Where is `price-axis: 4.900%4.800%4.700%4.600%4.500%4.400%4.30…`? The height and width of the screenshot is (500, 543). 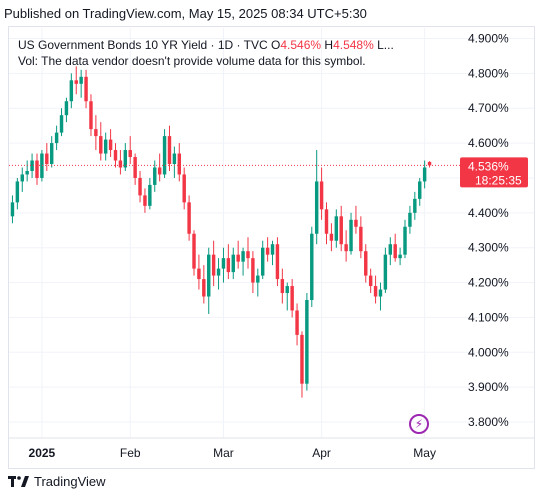
price-axis: 4.900%4.800%4.700%4.600%4.500%4.400%4.30… is located at coordinates (488, 230).